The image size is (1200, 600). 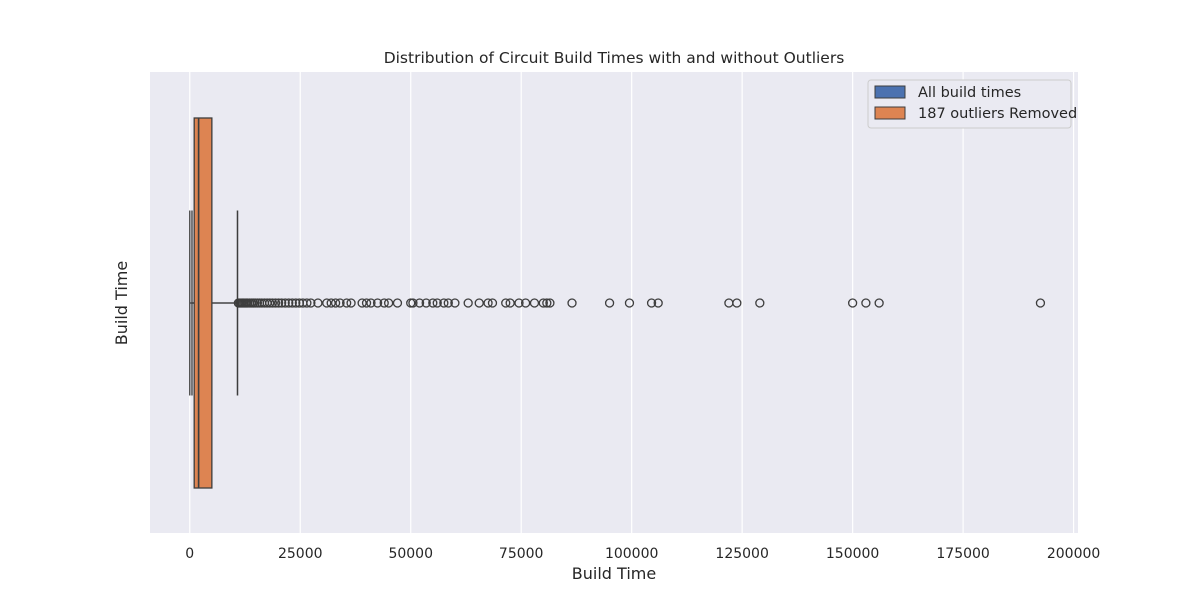 What do you see at coordinates (410, 554) in the screenshot?
I see `x-tick-label: 50000` at bounding box center [410, 554].